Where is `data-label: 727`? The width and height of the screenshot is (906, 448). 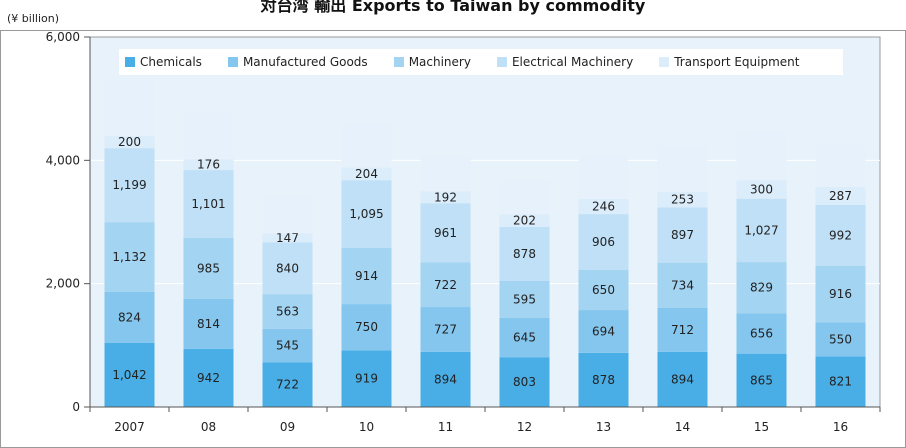 data-label: 727 is located at coordinates (445, 329).